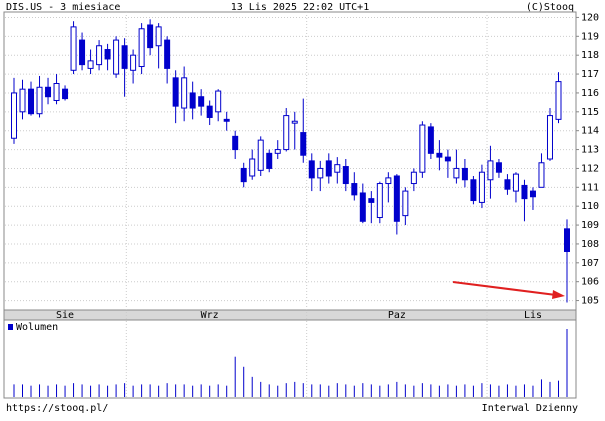 The image size is (605, 421). Describe the element at coordinates (590, 36) in the screenshot. I see `y-tick-label: 119` at that location.